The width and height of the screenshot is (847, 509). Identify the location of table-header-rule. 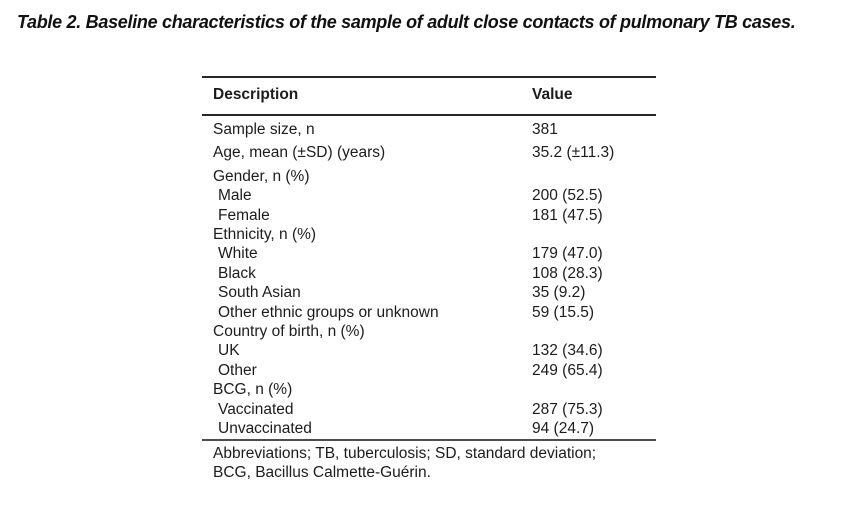
(429, 115).